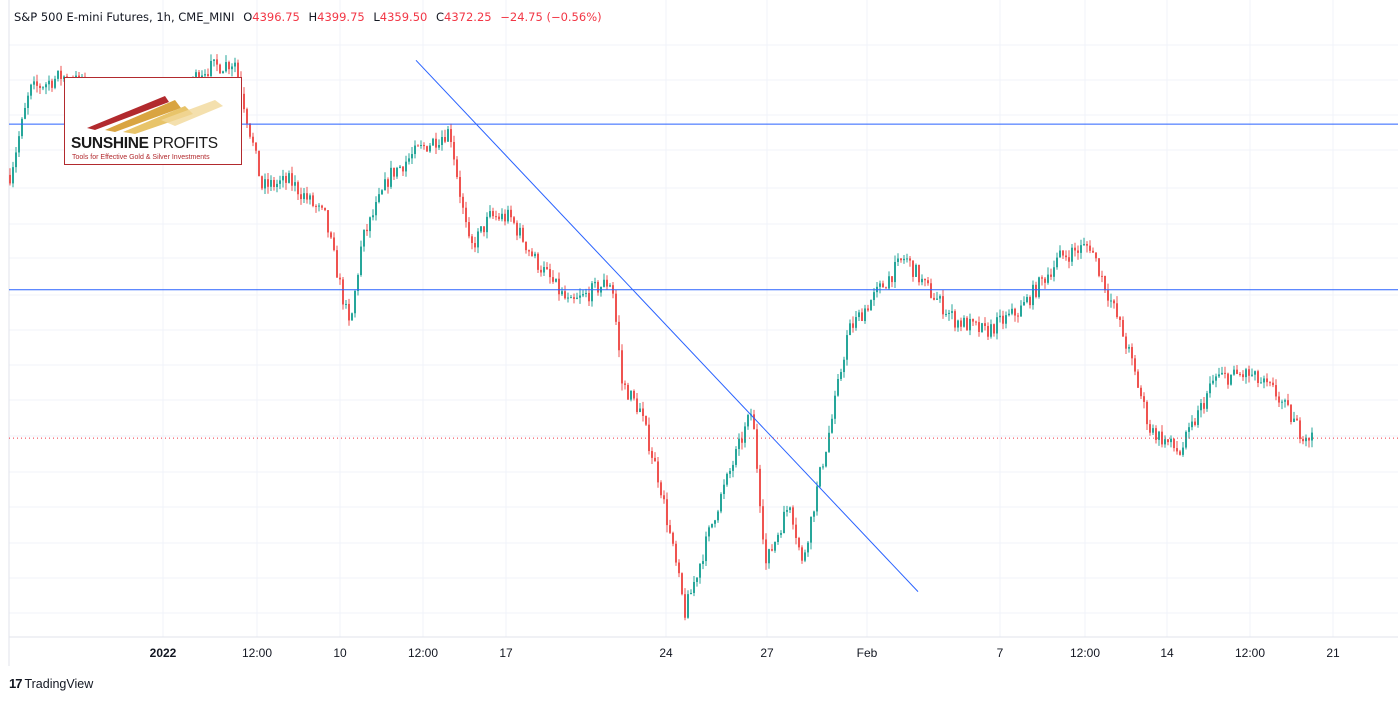 This screenshot has width=1398, height=702. I want to click on symbol-title: S&P 500 E-mini Futures, 1h, CME_MINI, so click(124, 17).